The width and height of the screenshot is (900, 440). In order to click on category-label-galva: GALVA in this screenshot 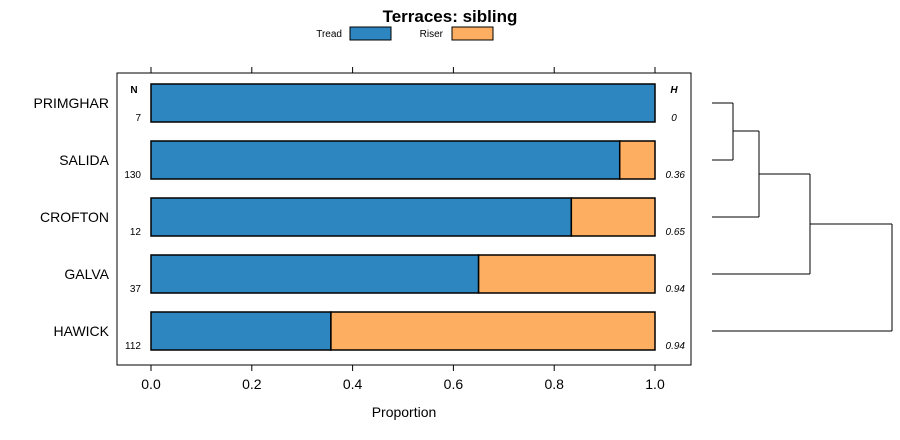, I will do `click(86, 274)`.